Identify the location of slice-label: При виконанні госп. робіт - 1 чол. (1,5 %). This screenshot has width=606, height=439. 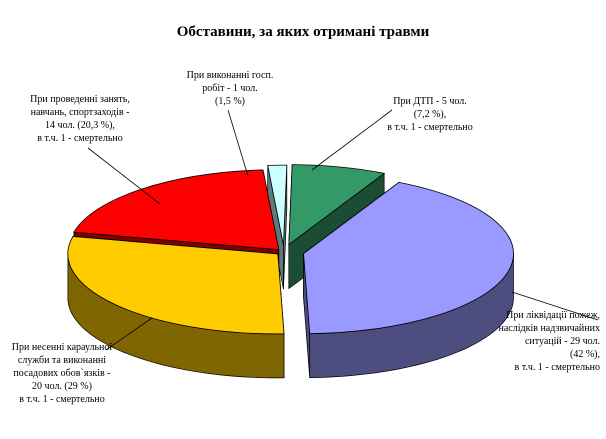
(230, 88).